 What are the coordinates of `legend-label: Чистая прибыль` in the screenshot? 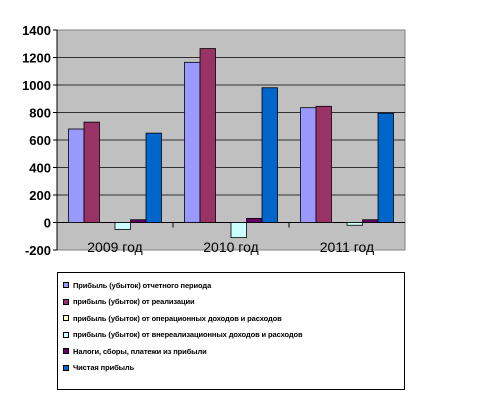 It's located at (104, 367).